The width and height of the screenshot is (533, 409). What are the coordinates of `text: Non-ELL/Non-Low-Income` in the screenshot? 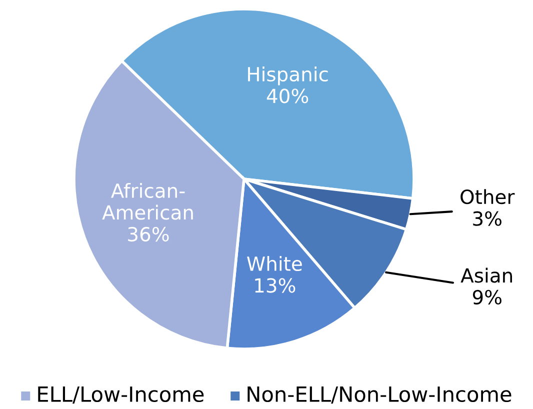 It's located at (380, 395).